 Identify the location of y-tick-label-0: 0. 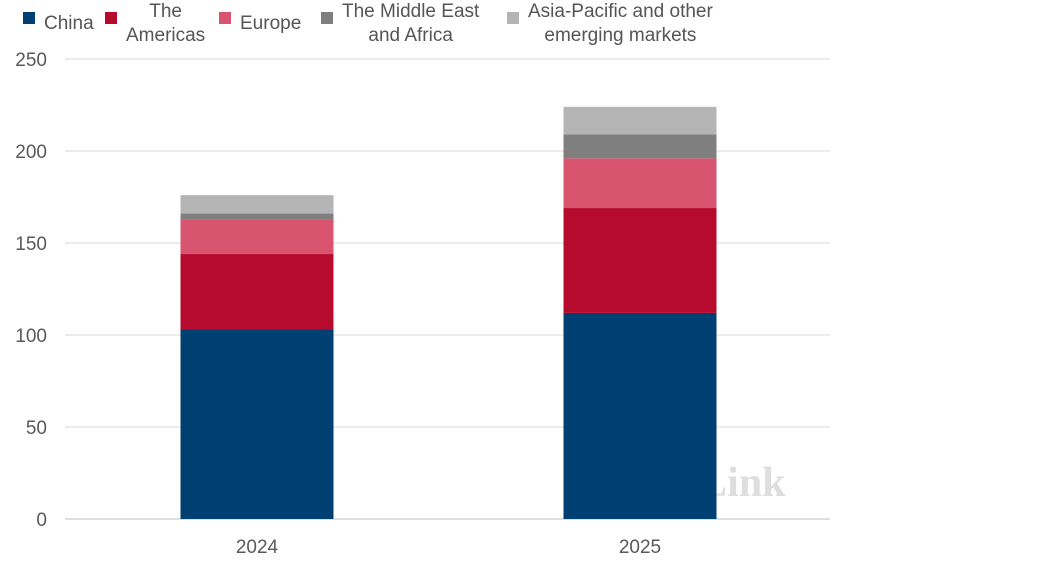
(41, 520).